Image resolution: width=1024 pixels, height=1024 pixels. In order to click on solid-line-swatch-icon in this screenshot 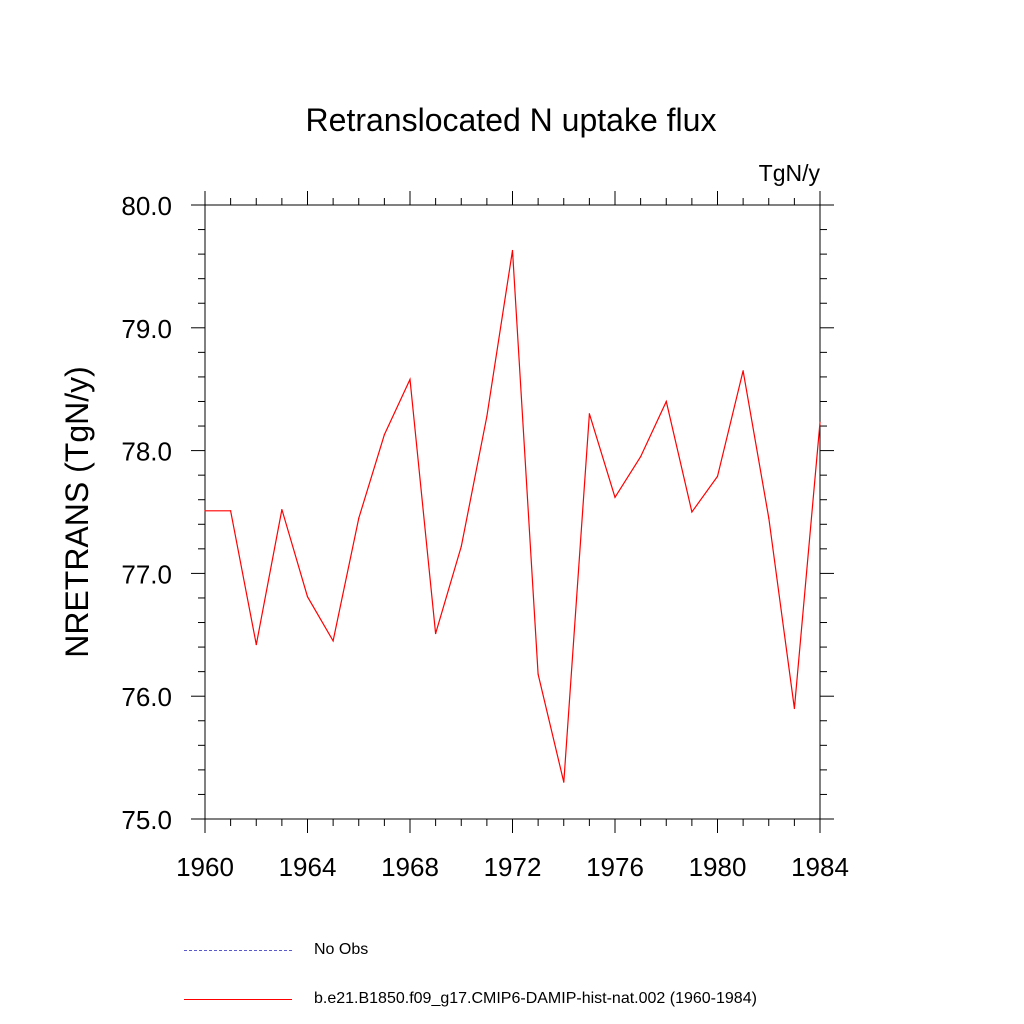, I will do `click(238, 999)`.